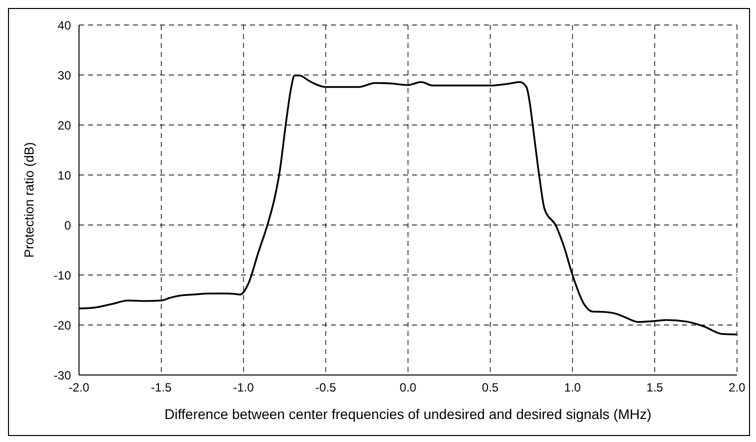 The height and width of the screenshot is (442, 756). What do you see at coordinates (325, 387) in the screenshot?
I see `x-tick-label: -0.5` at bounding box center [325, 387].